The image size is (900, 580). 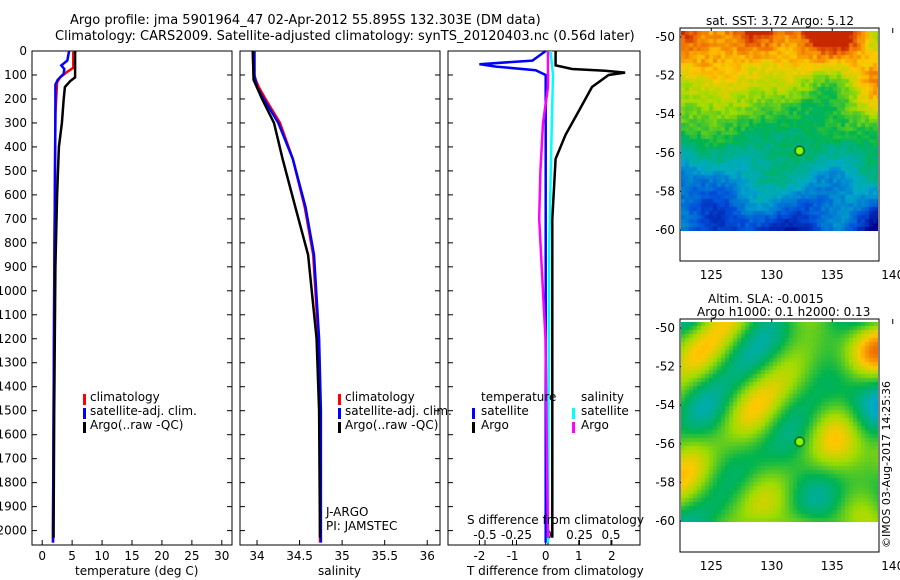 I want to click on map-sla-title-1: Altim. SLA: -0.0015, so click(x=766, y=299).